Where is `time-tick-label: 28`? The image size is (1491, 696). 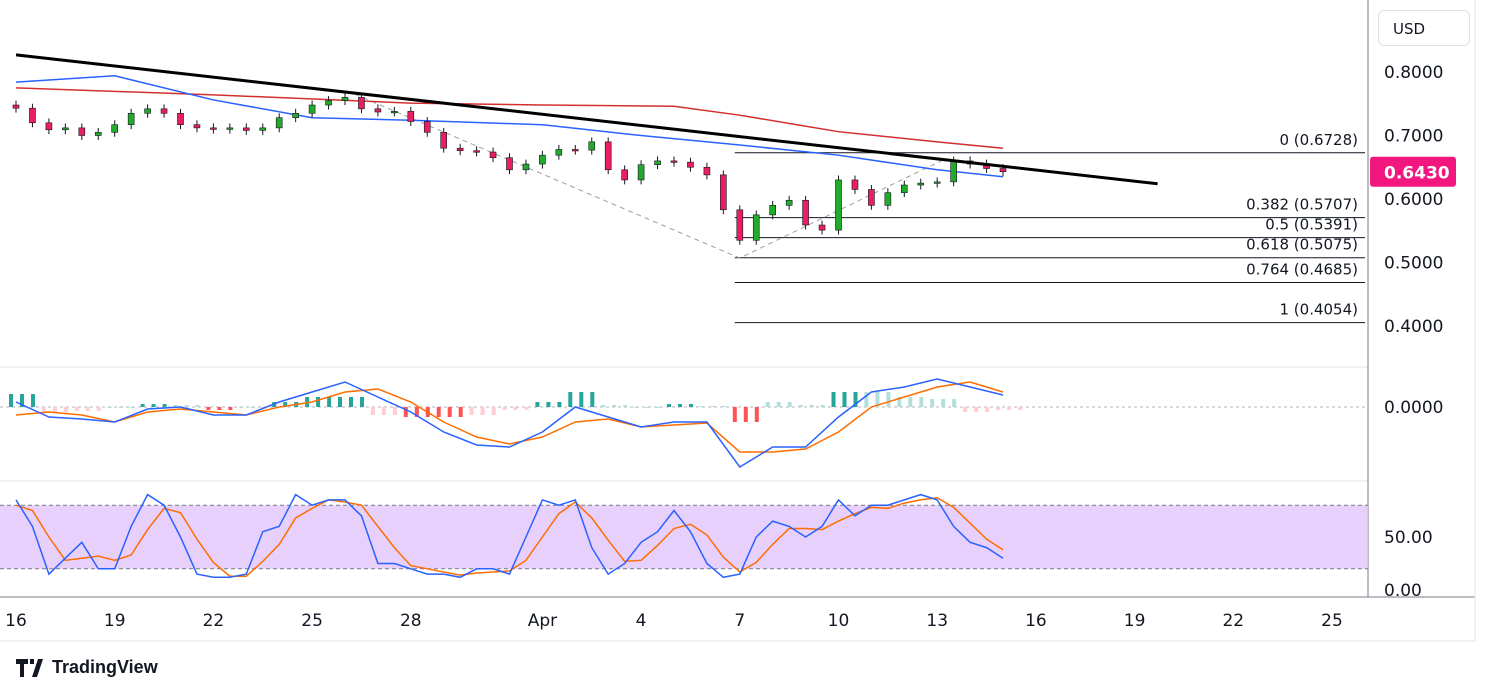
time-tick-label: 28 is located at coordinates (411, 621).